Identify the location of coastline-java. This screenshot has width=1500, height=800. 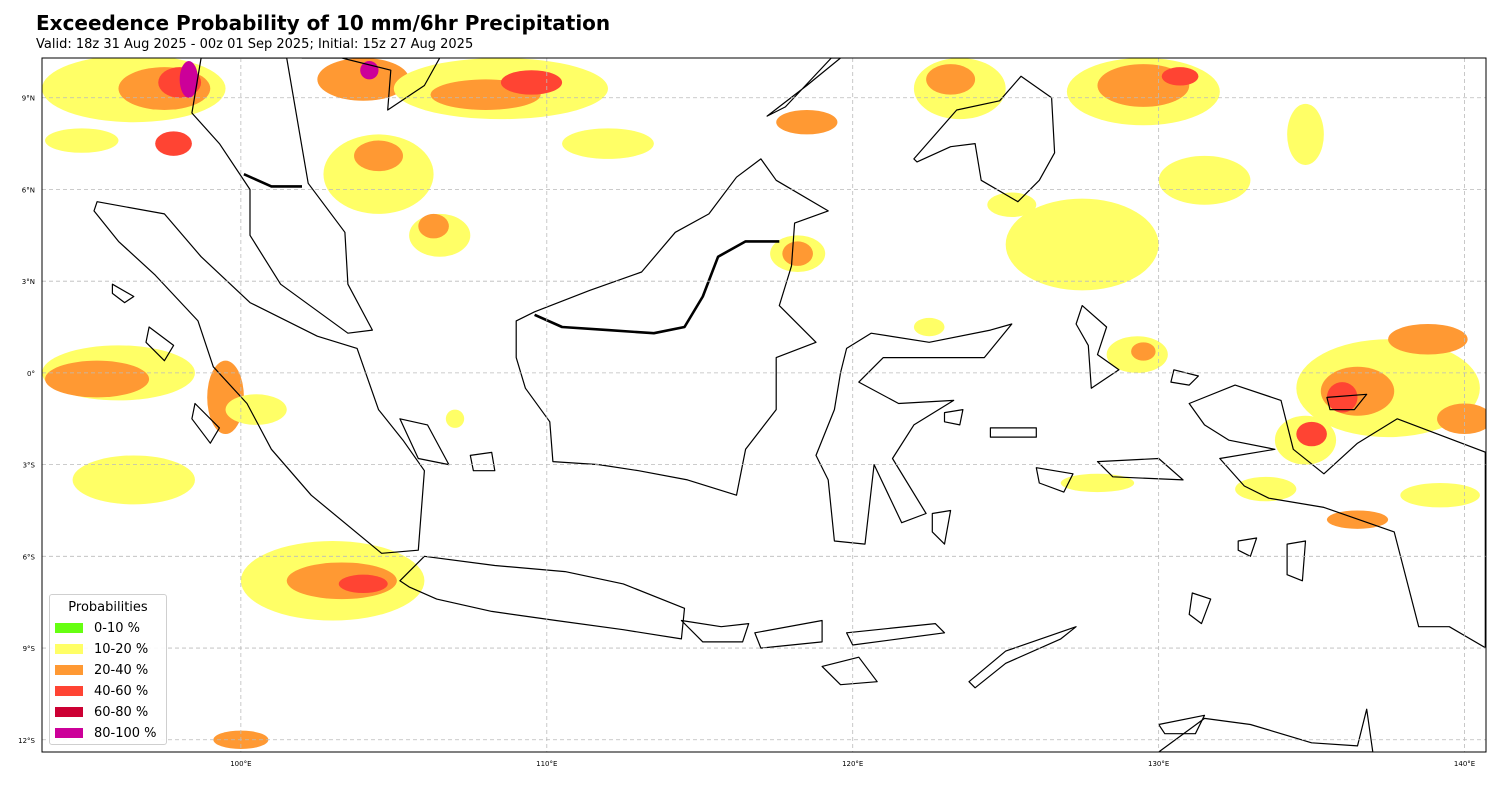
(542, 597).